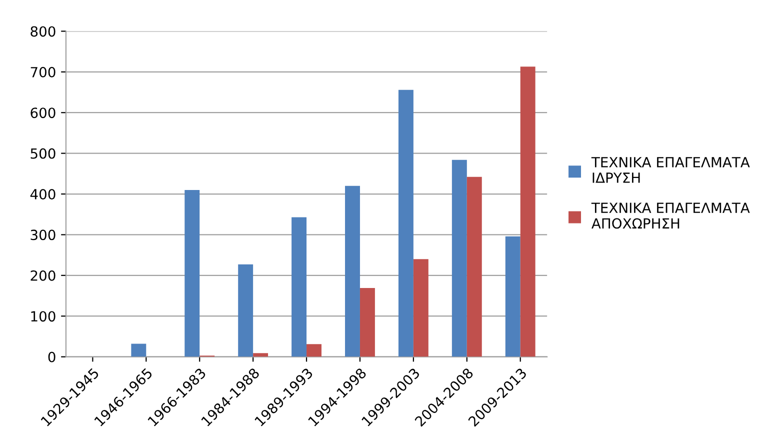 The height and width of the screenshot is (446, 776). What do you see at coordinates (43, 113) in the screenshot?
I see `y-tick-label: 600` at bounding box center [43, 113].